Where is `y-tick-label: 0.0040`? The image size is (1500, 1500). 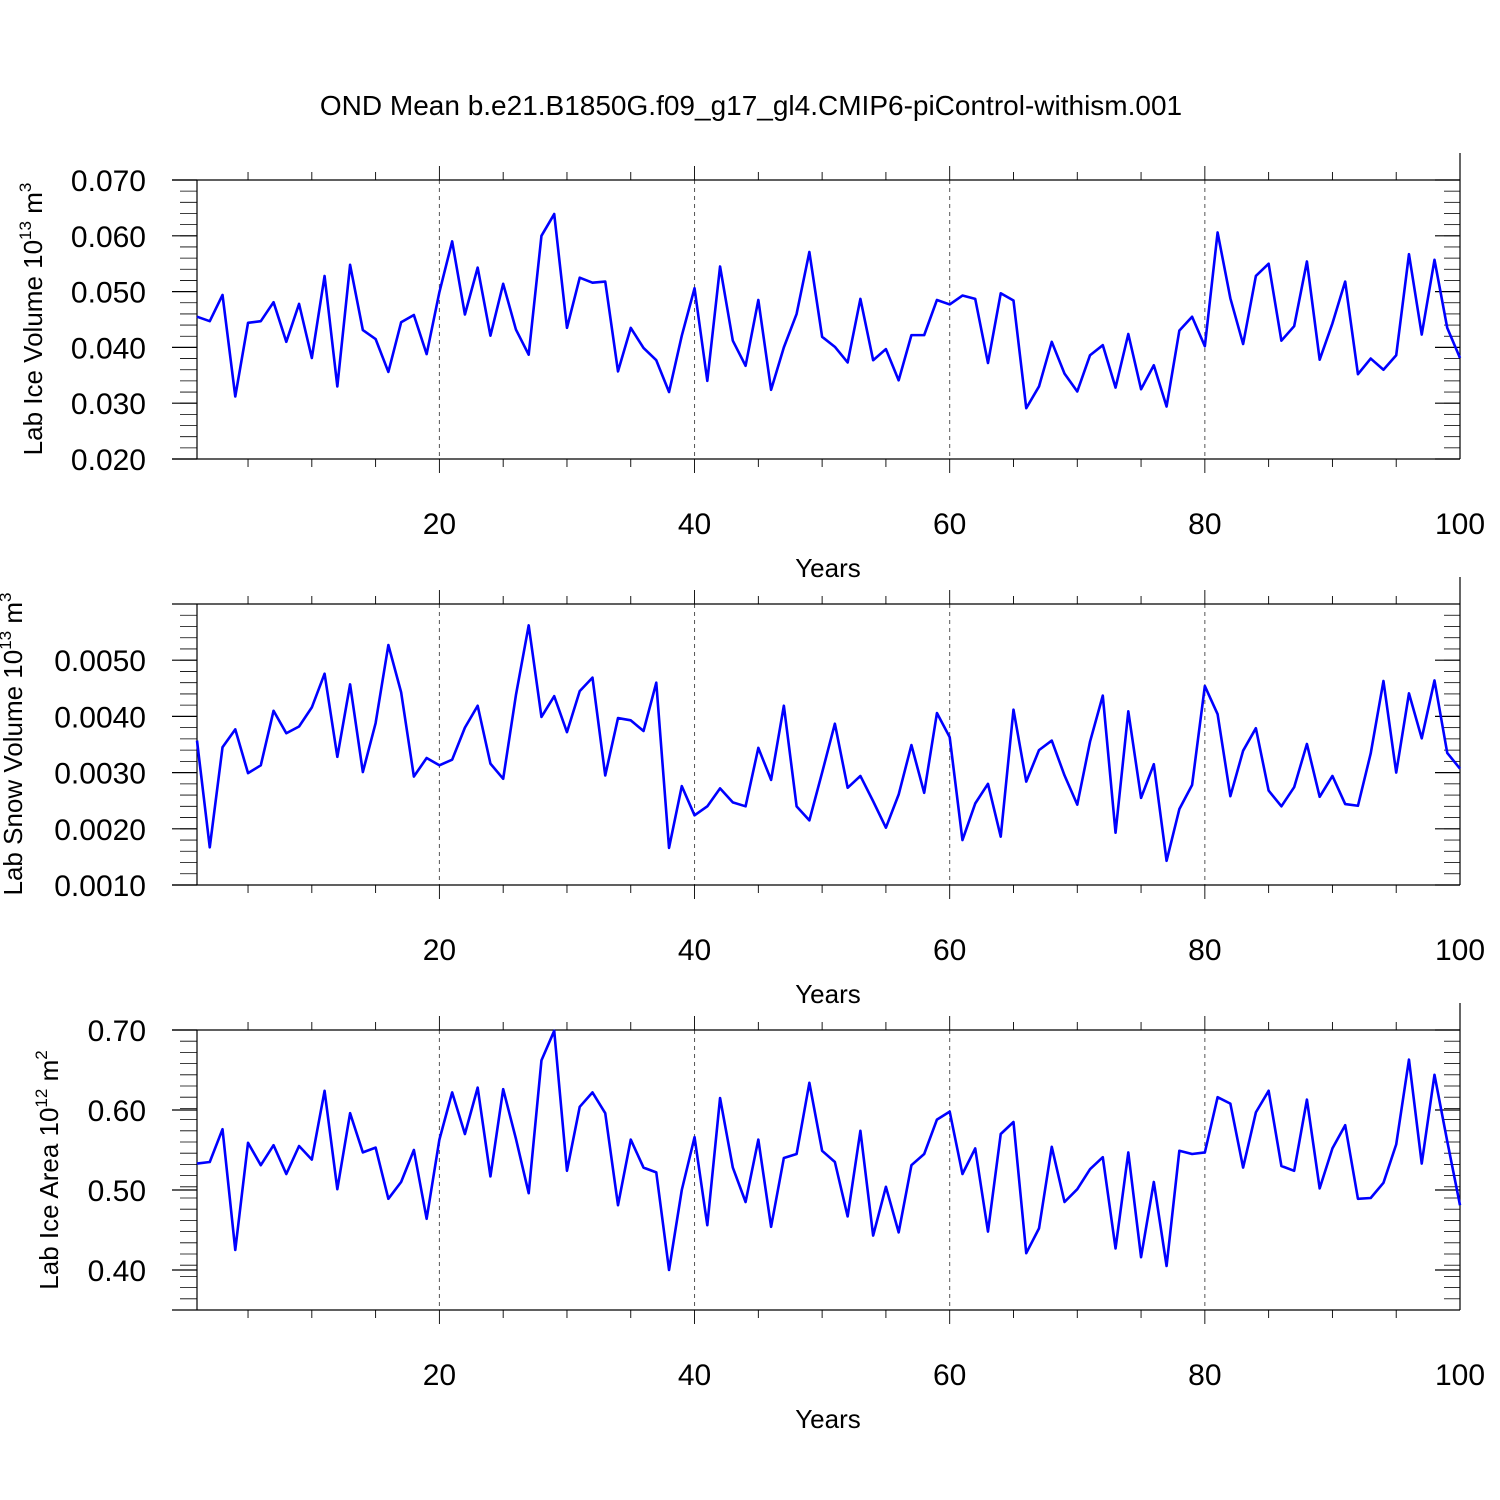
y-tick-label: 0.0040 is located at coordinates (100, 717).